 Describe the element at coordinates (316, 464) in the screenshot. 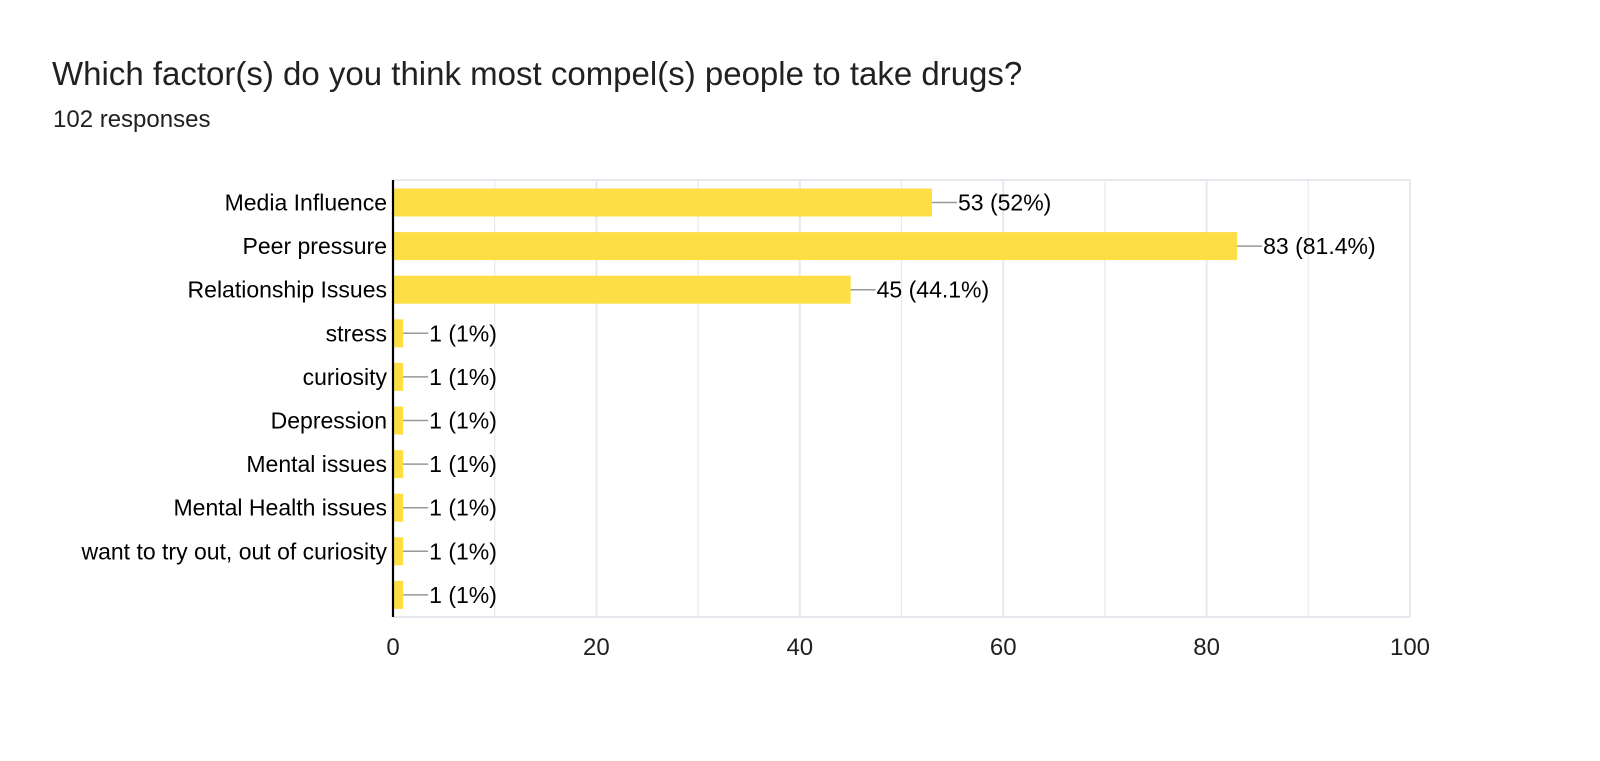

I see `category-label: Mental issues` at that location.